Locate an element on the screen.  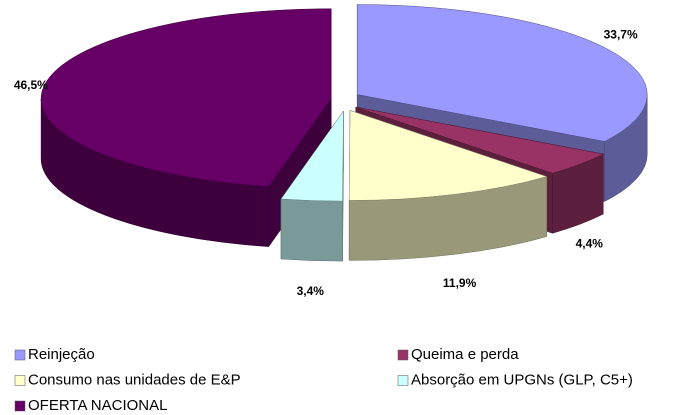
data-label: 3,4% is located at coordinates (311, 291).